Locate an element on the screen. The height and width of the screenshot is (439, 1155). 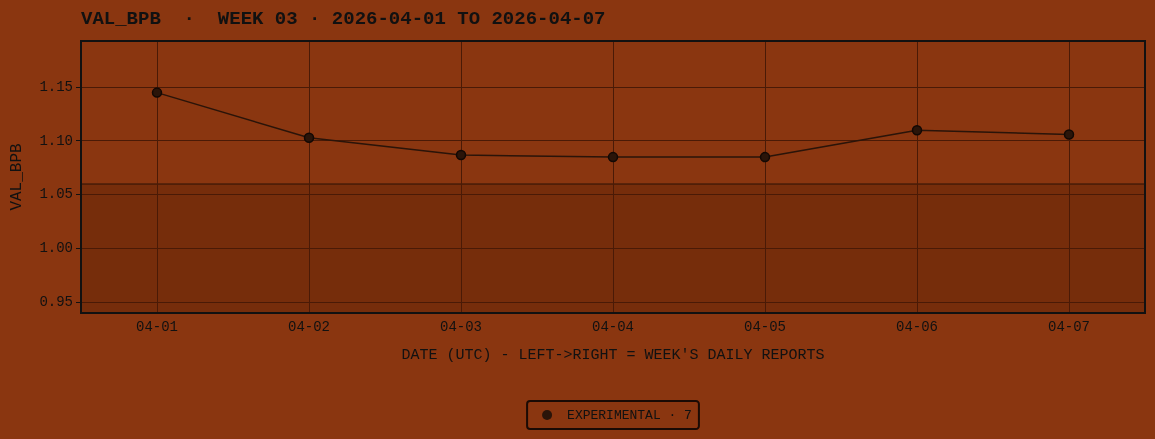
x-tick-label: 04-02 is located at coordinates (309, 327).